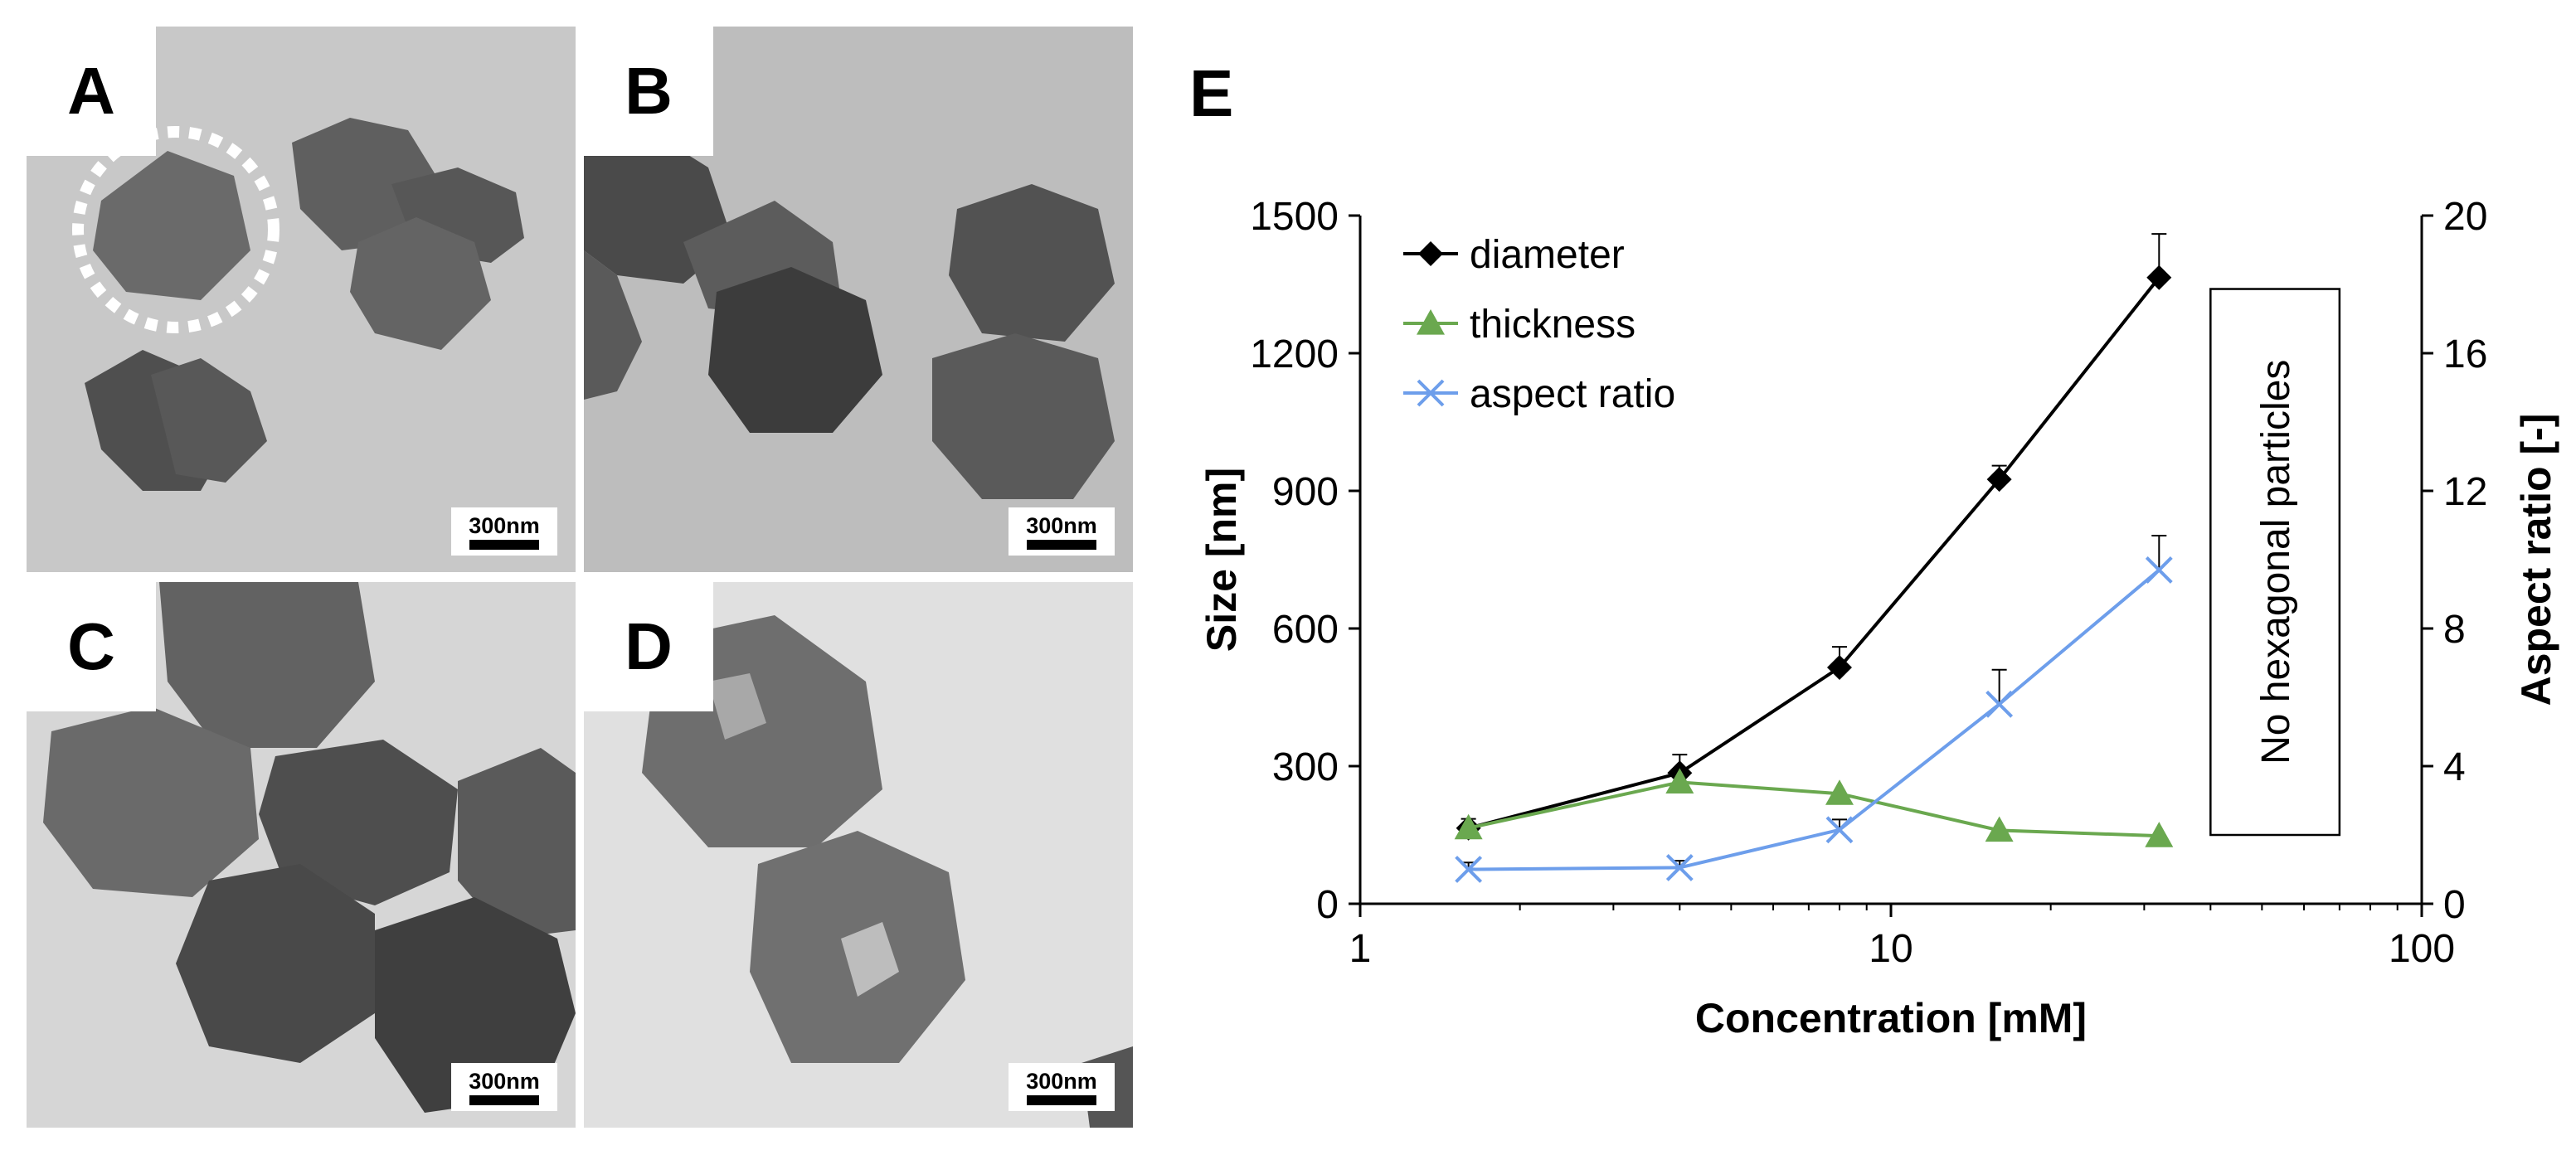 The width and height of the screenshot is (2576, 1155). What do you see at coordinates (2465, 217) in the screenshot?
I see `y2-tick-label: 20` at bounding box center [2465, 217].